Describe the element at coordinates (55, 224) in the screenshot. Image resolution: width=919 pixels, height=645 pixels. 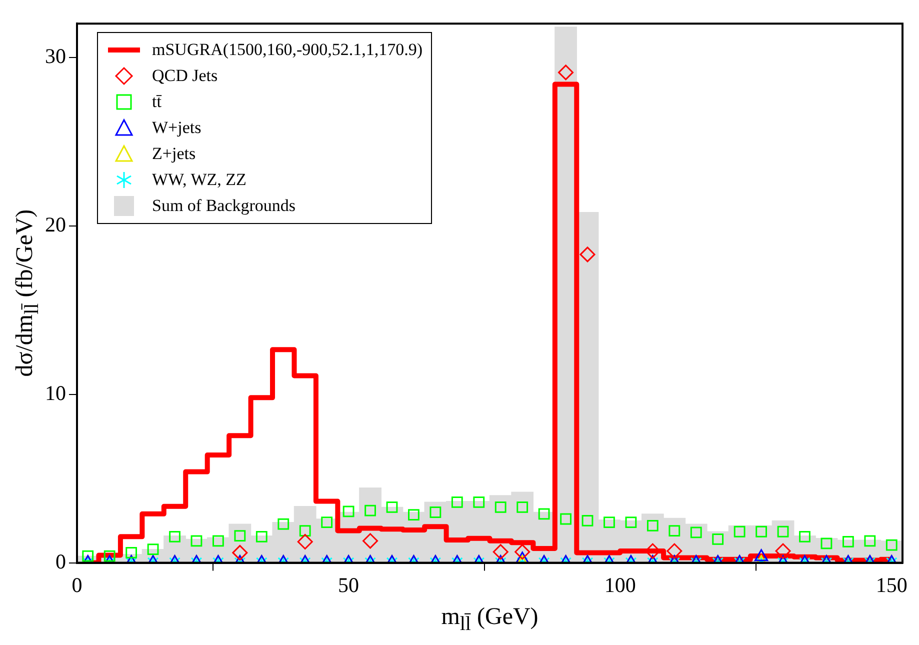
I see `y-tick-label: 20` at that location.